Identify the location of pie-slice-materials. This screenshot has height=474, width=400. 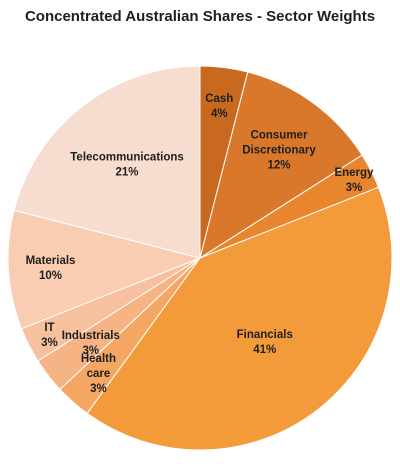
(104, 269).